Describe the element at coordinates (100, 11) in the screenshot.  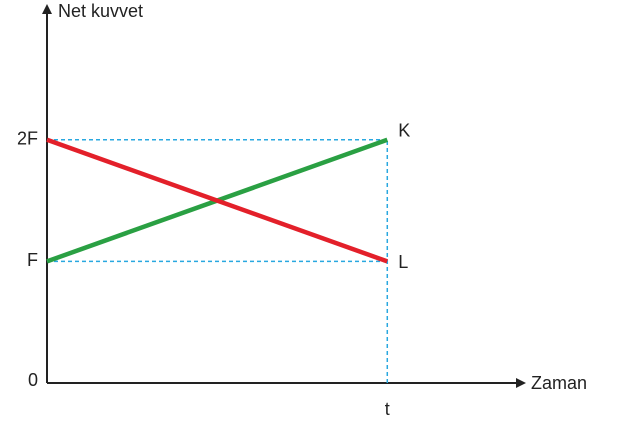
I see `y-axis-label: Net kuvvet` at that location.